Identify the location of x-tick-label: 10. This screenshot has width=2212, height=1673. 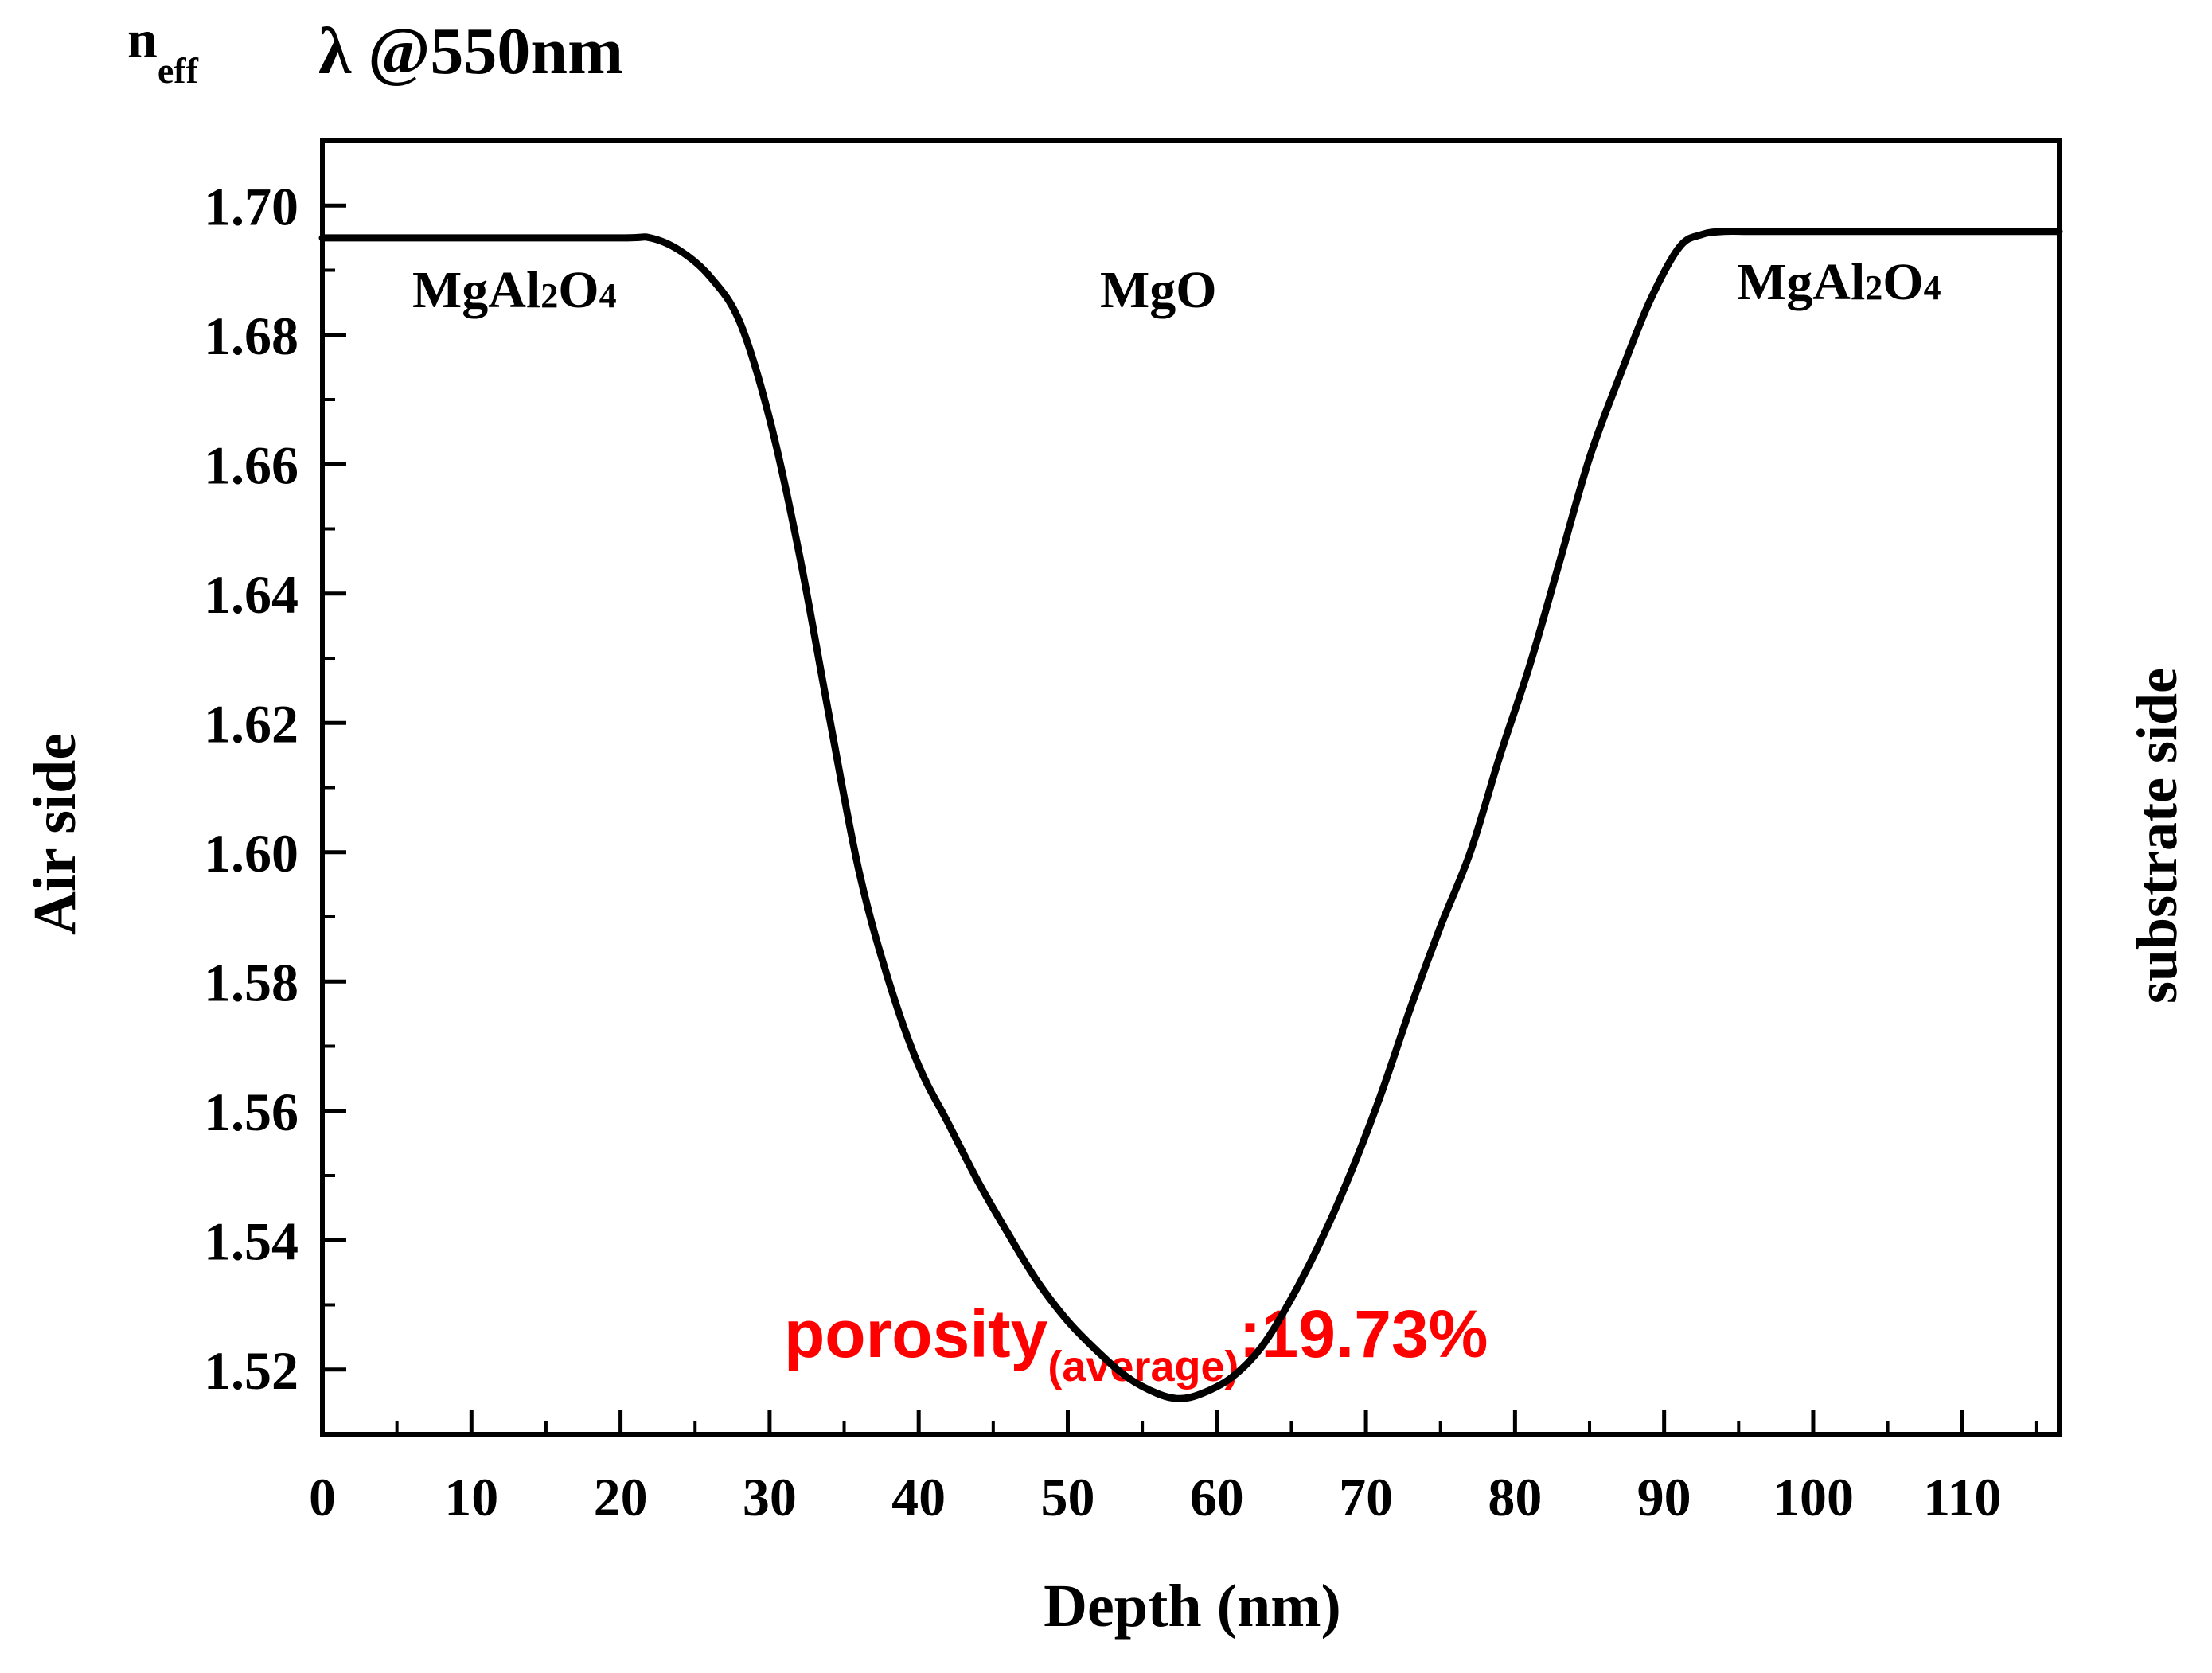
(471, 1497).